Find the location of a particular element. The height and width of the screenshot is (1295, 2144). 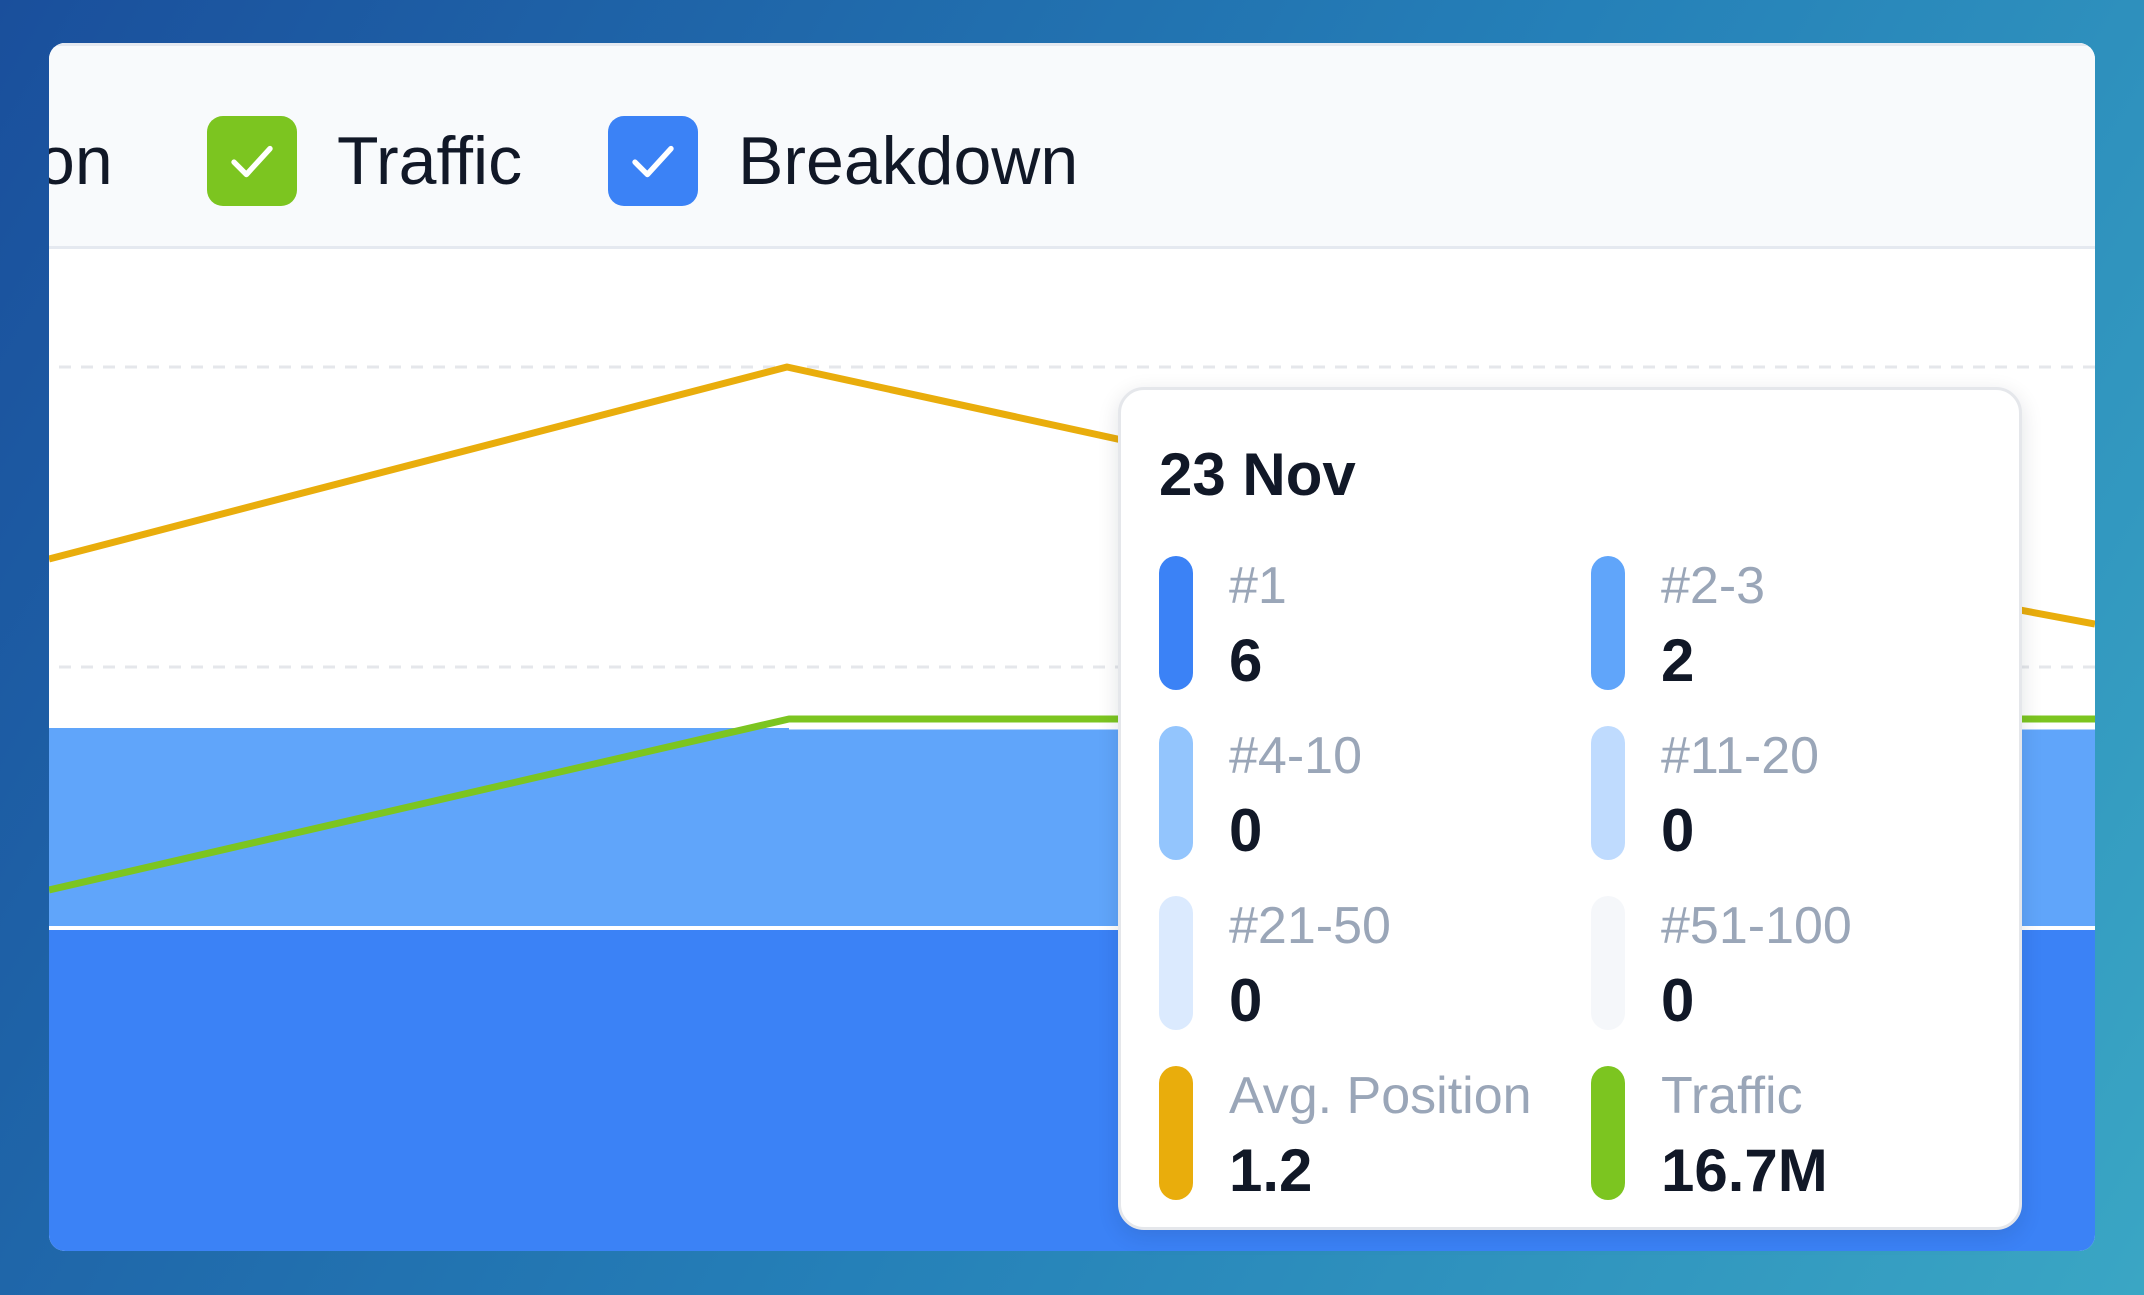

tooltip-item-label: #21-50 is located at coordinates (1310, 926).